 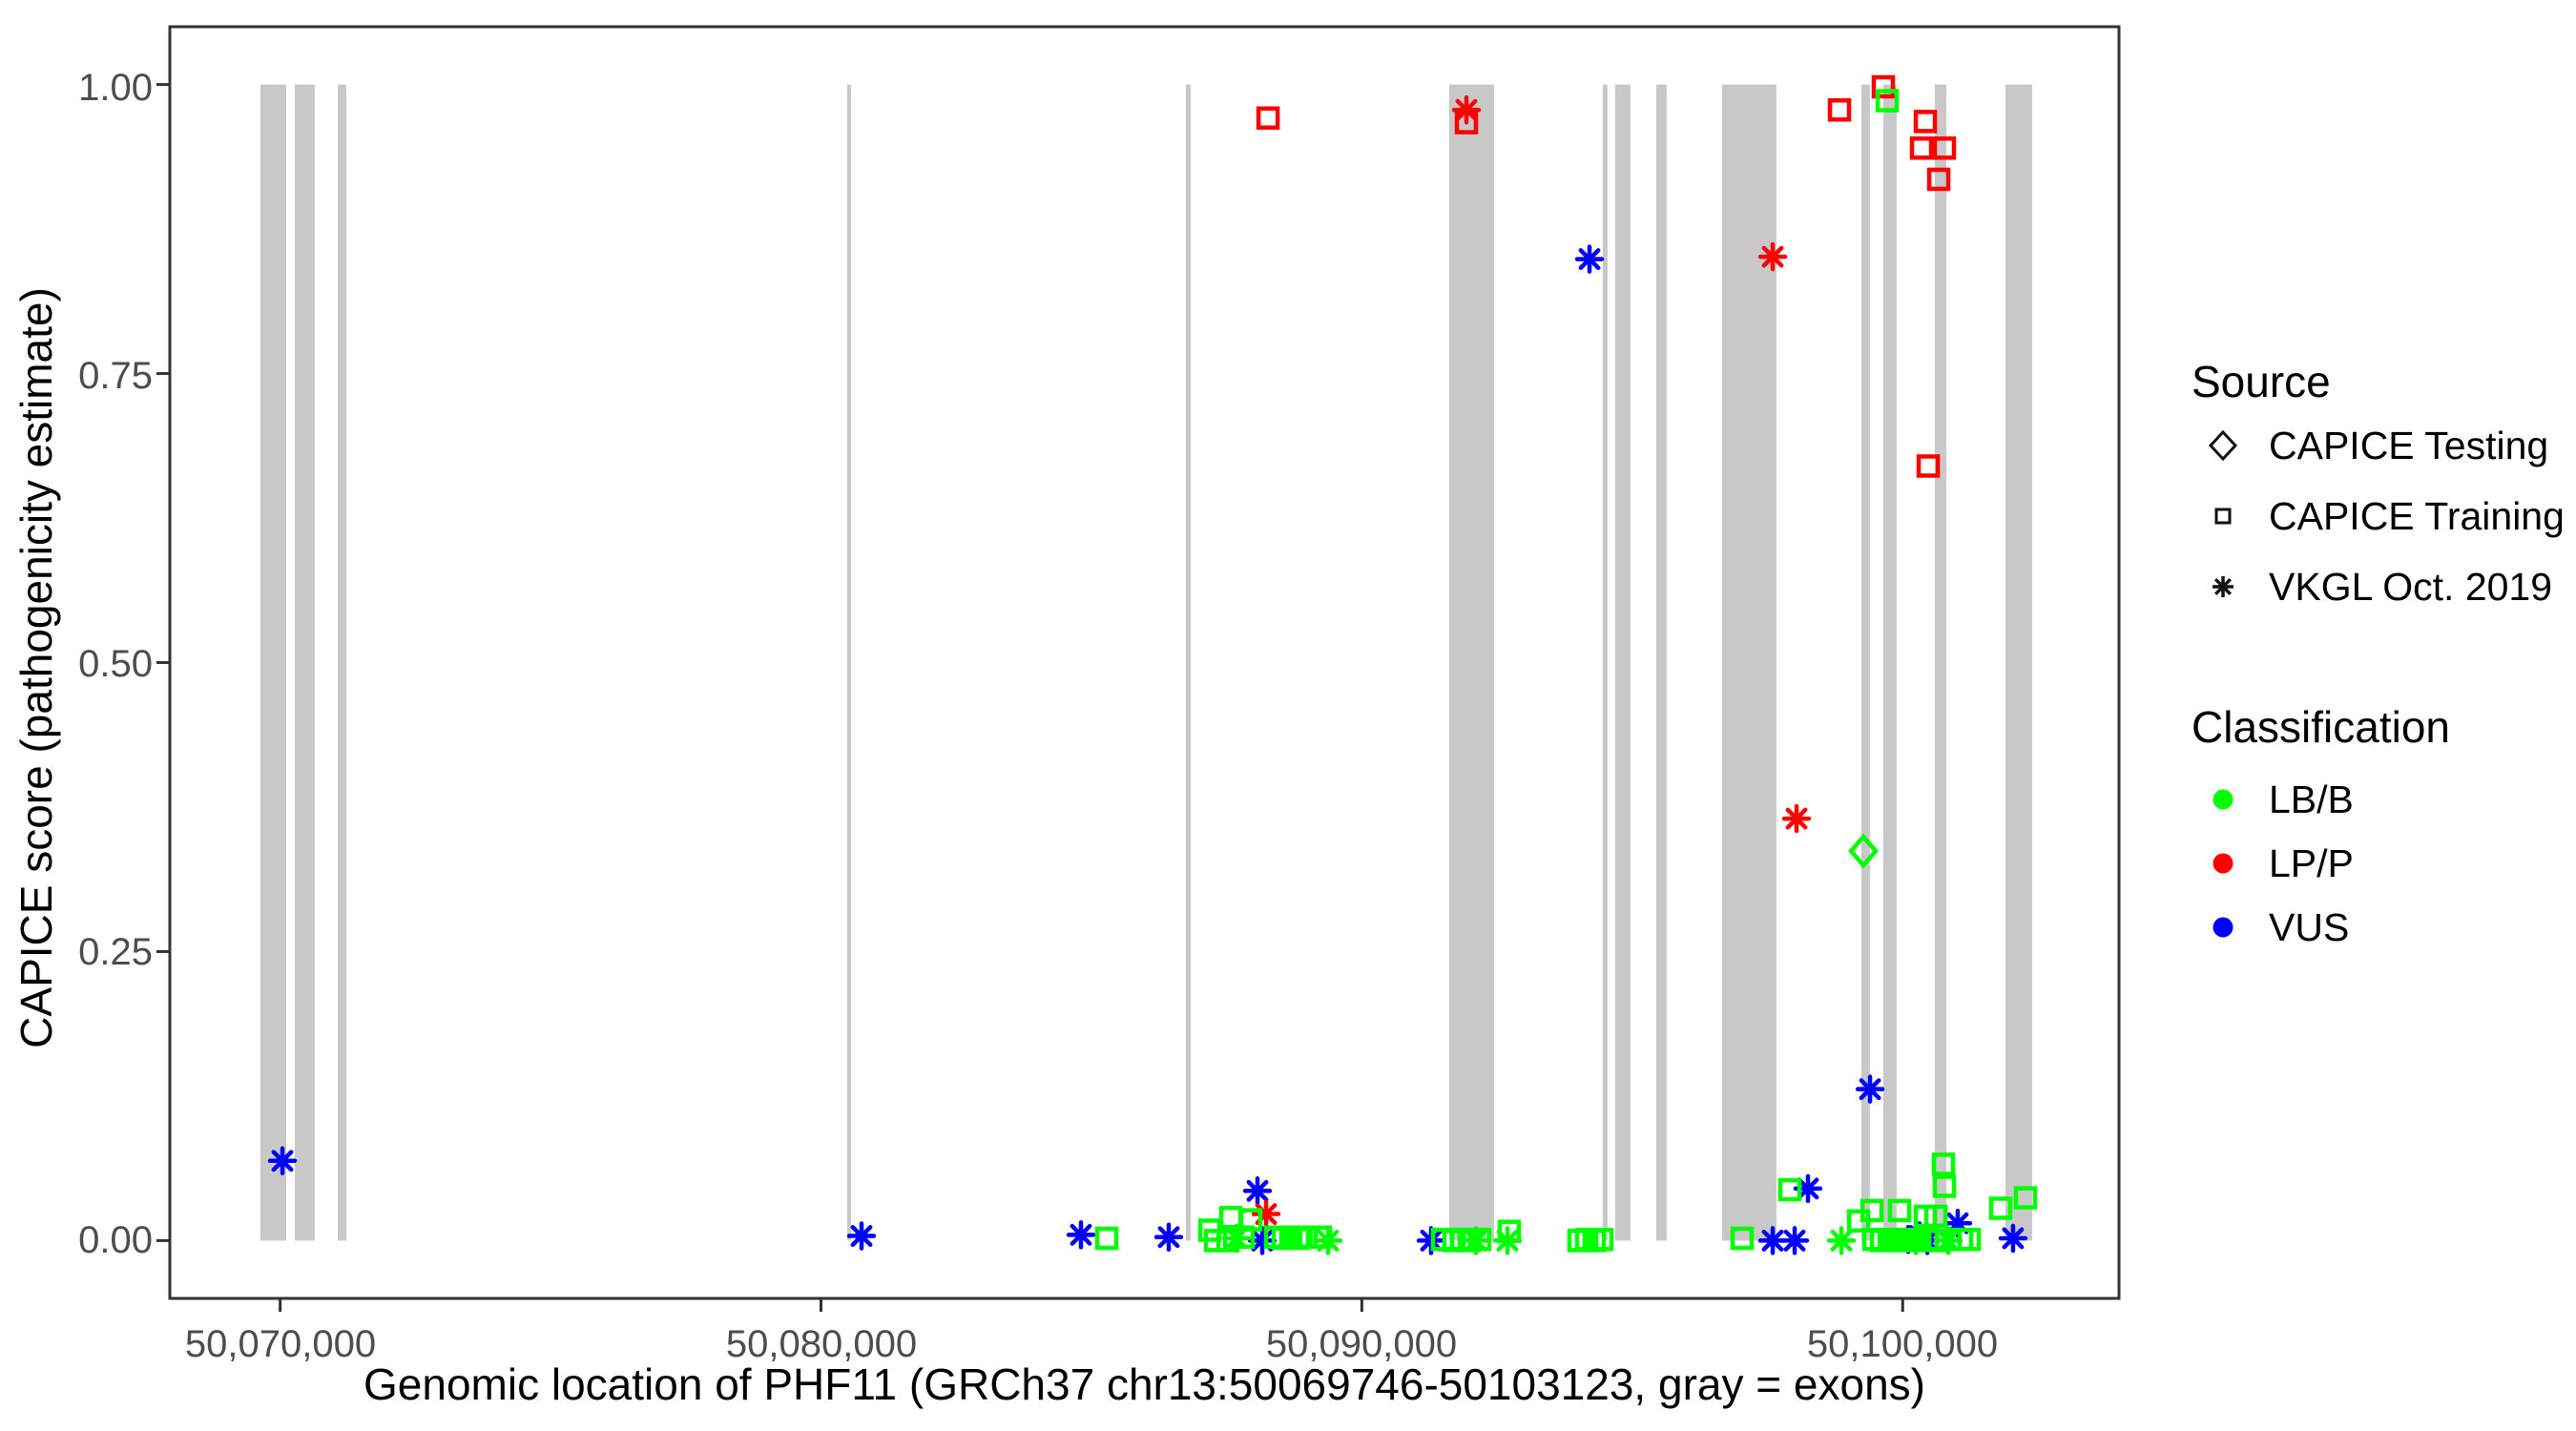 I want to click on y-axis-title: CAPICE score (pathogenicity estimate), so click(x=36, y=667).